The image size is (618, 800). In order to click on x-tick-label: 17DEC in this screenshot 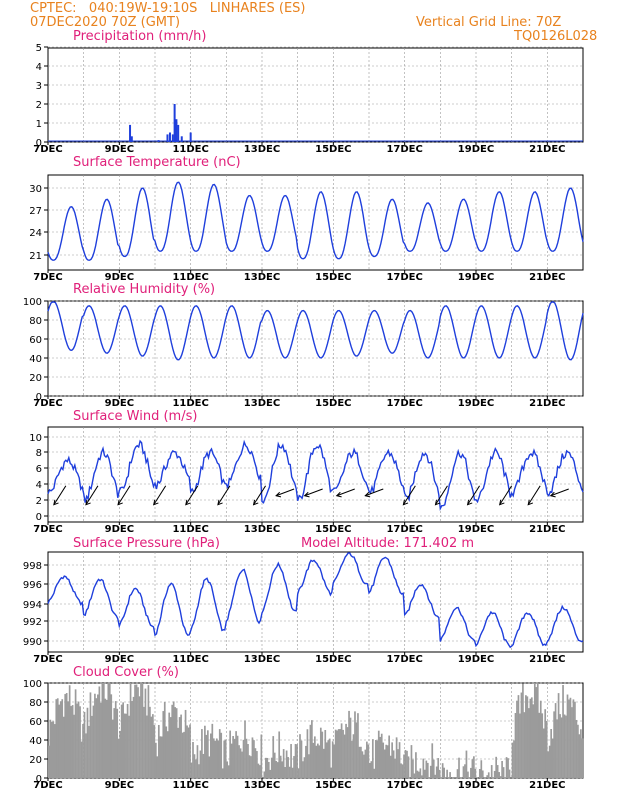, I will do `click(404, 529)`.